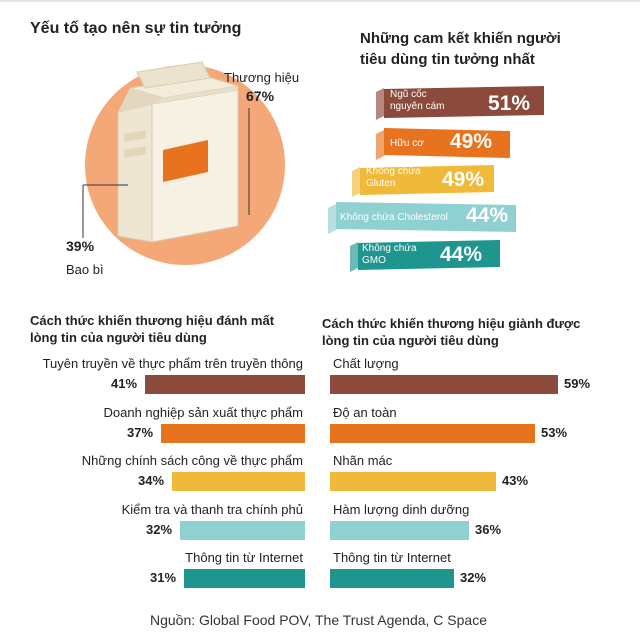 The image size is (640, 640). What do you see at coordinates (203, 412) in the screenshot?
I see `lose-bars-label-1: Doanh nghiệp sản xuất thực phẩm` at bounding box center [203, 412].